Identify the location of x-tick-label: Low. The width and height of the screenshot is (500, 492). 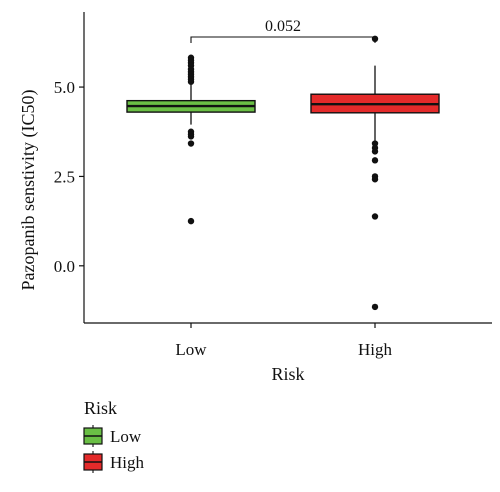
(191, 349).